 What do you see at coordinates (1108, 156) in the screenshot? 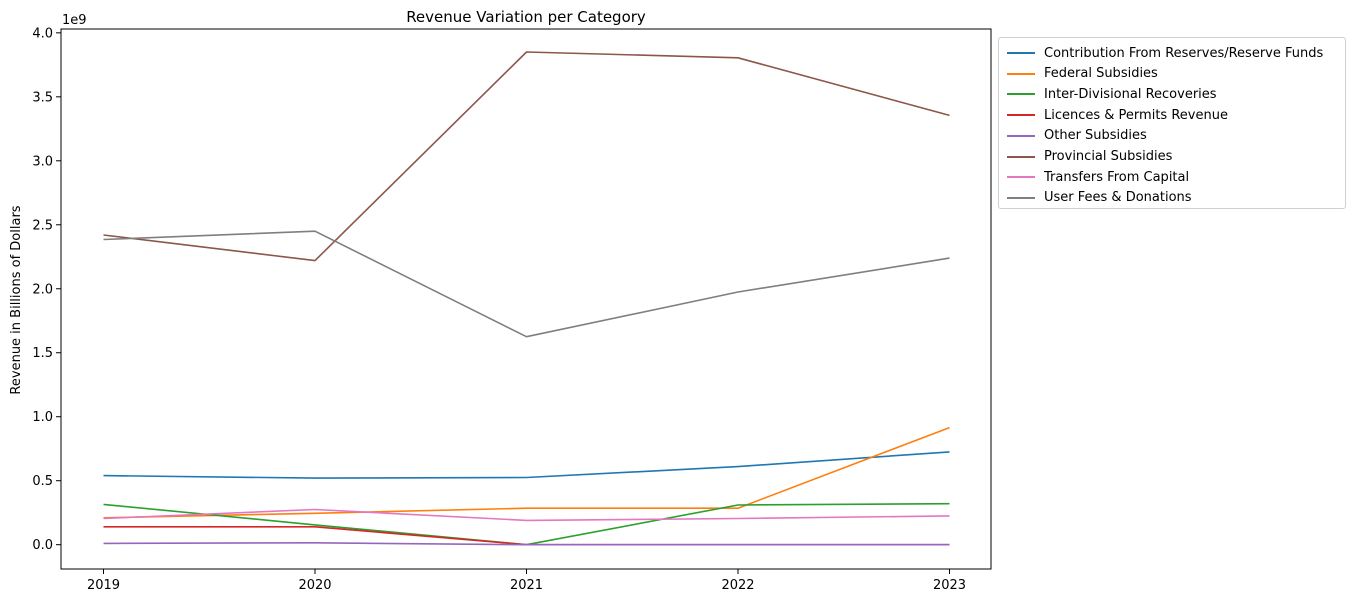
I see `legend-label: Provincial Subsidies` at bounding box center [1108, 156].